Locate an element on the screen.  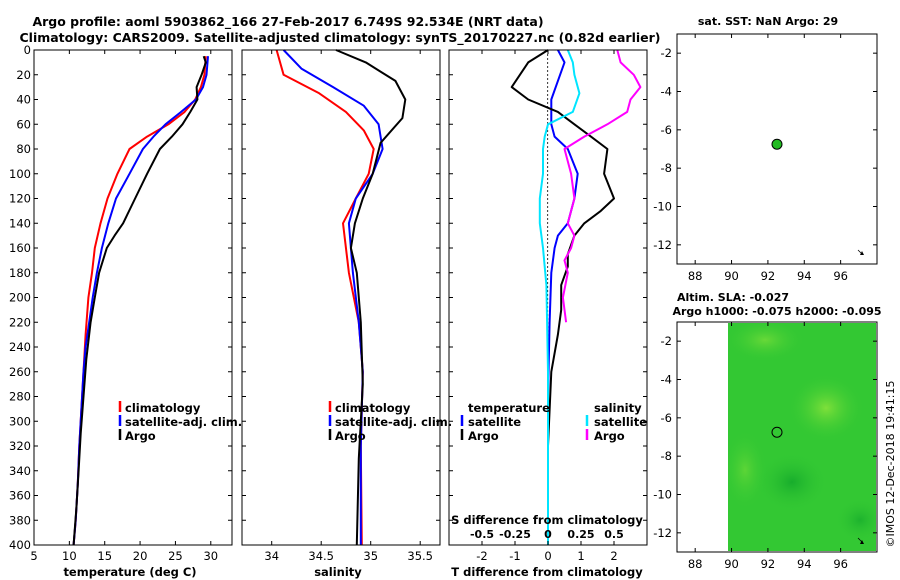
lon-tick-label: 90 is located at coordinates (731, 276).